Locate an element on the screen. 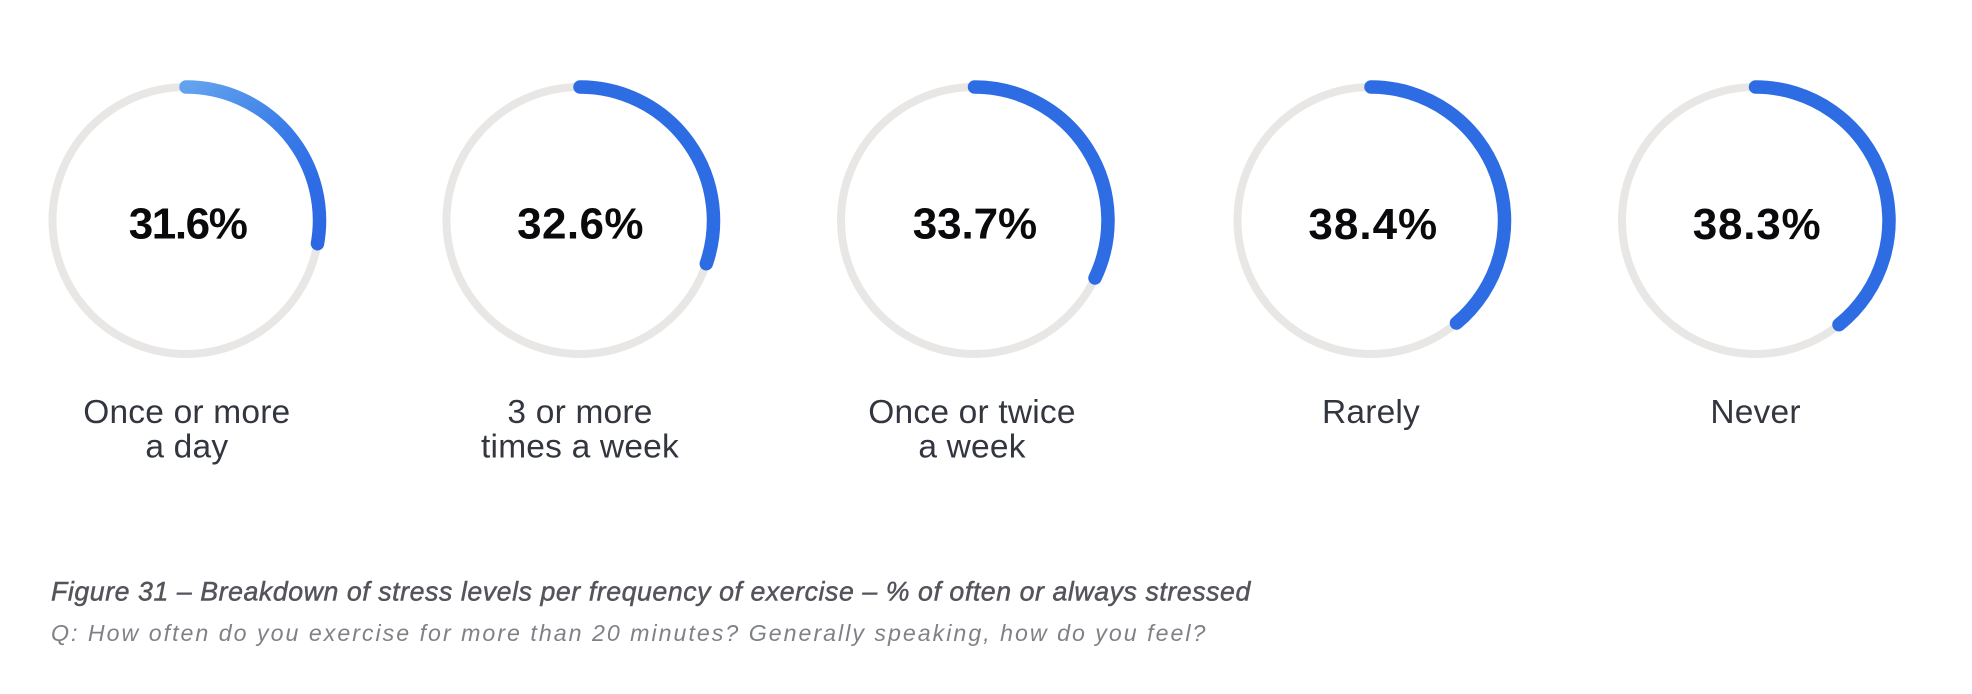 The height and width of the screenshot is (694, 1972). svg-text: 33.7% is located at coordinates (975, 224).